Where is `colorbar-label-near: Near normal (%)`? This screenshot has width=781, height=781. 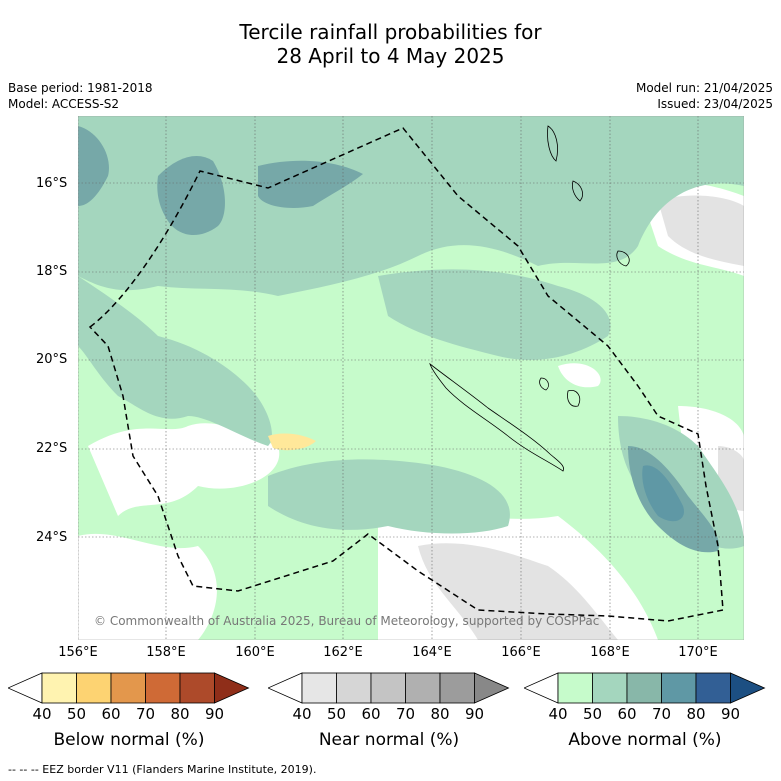
colorbar-label-near: Near normal (%) is located at coordinates (389, 740).